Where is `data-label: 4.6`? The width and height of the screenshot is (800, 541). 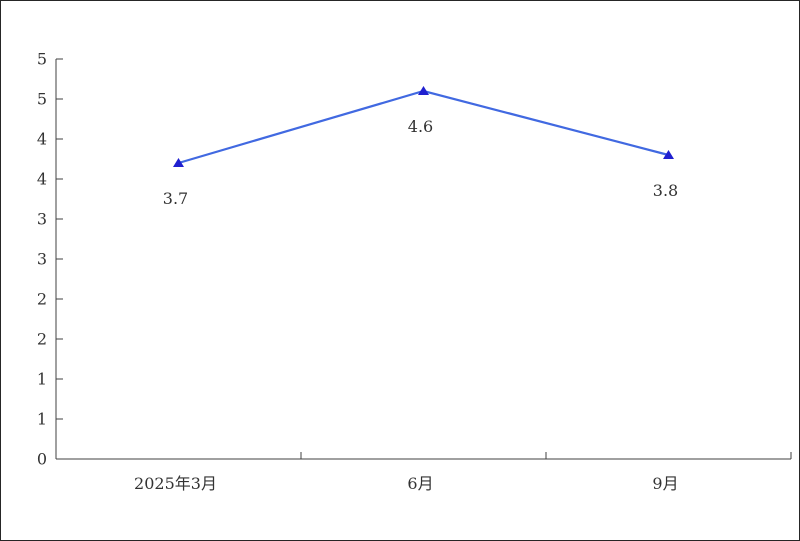
data-label: 4.6 is located at coordinates (420, 126).